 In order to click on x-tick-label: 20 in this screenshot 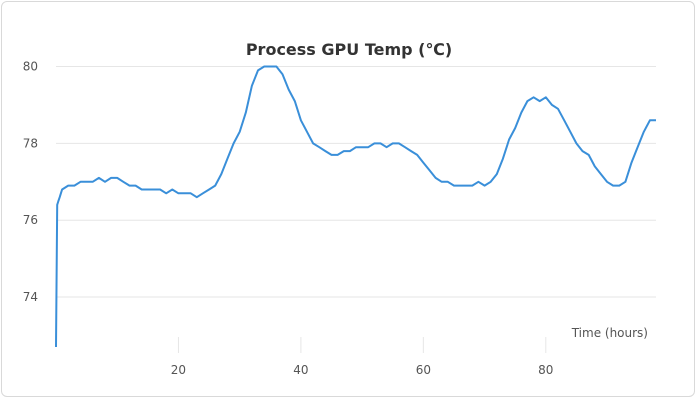, I will do `click(178, 370)`.